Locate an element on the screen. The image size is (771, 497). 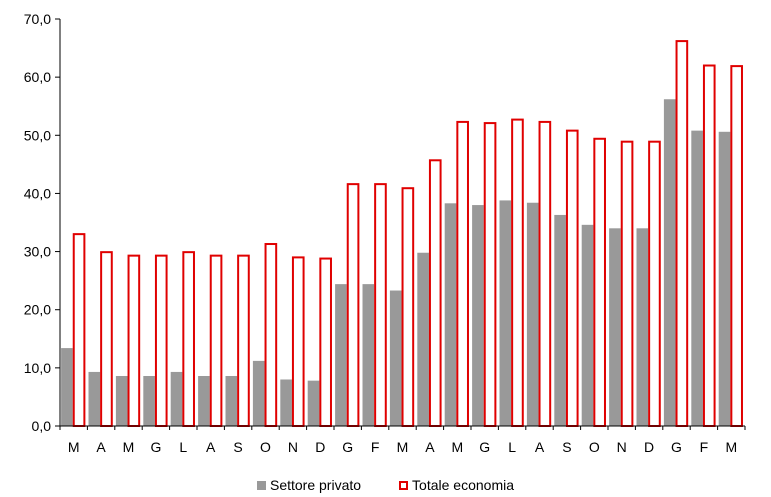
y-tick-label: 70,0 is located at coordinates (37, 19).